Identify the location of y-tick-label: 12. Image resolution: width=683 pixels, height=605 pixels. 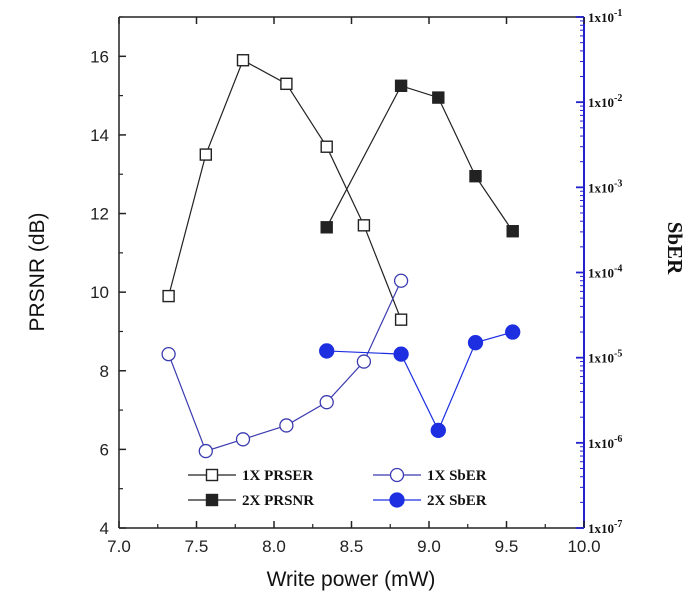
(99, 214).